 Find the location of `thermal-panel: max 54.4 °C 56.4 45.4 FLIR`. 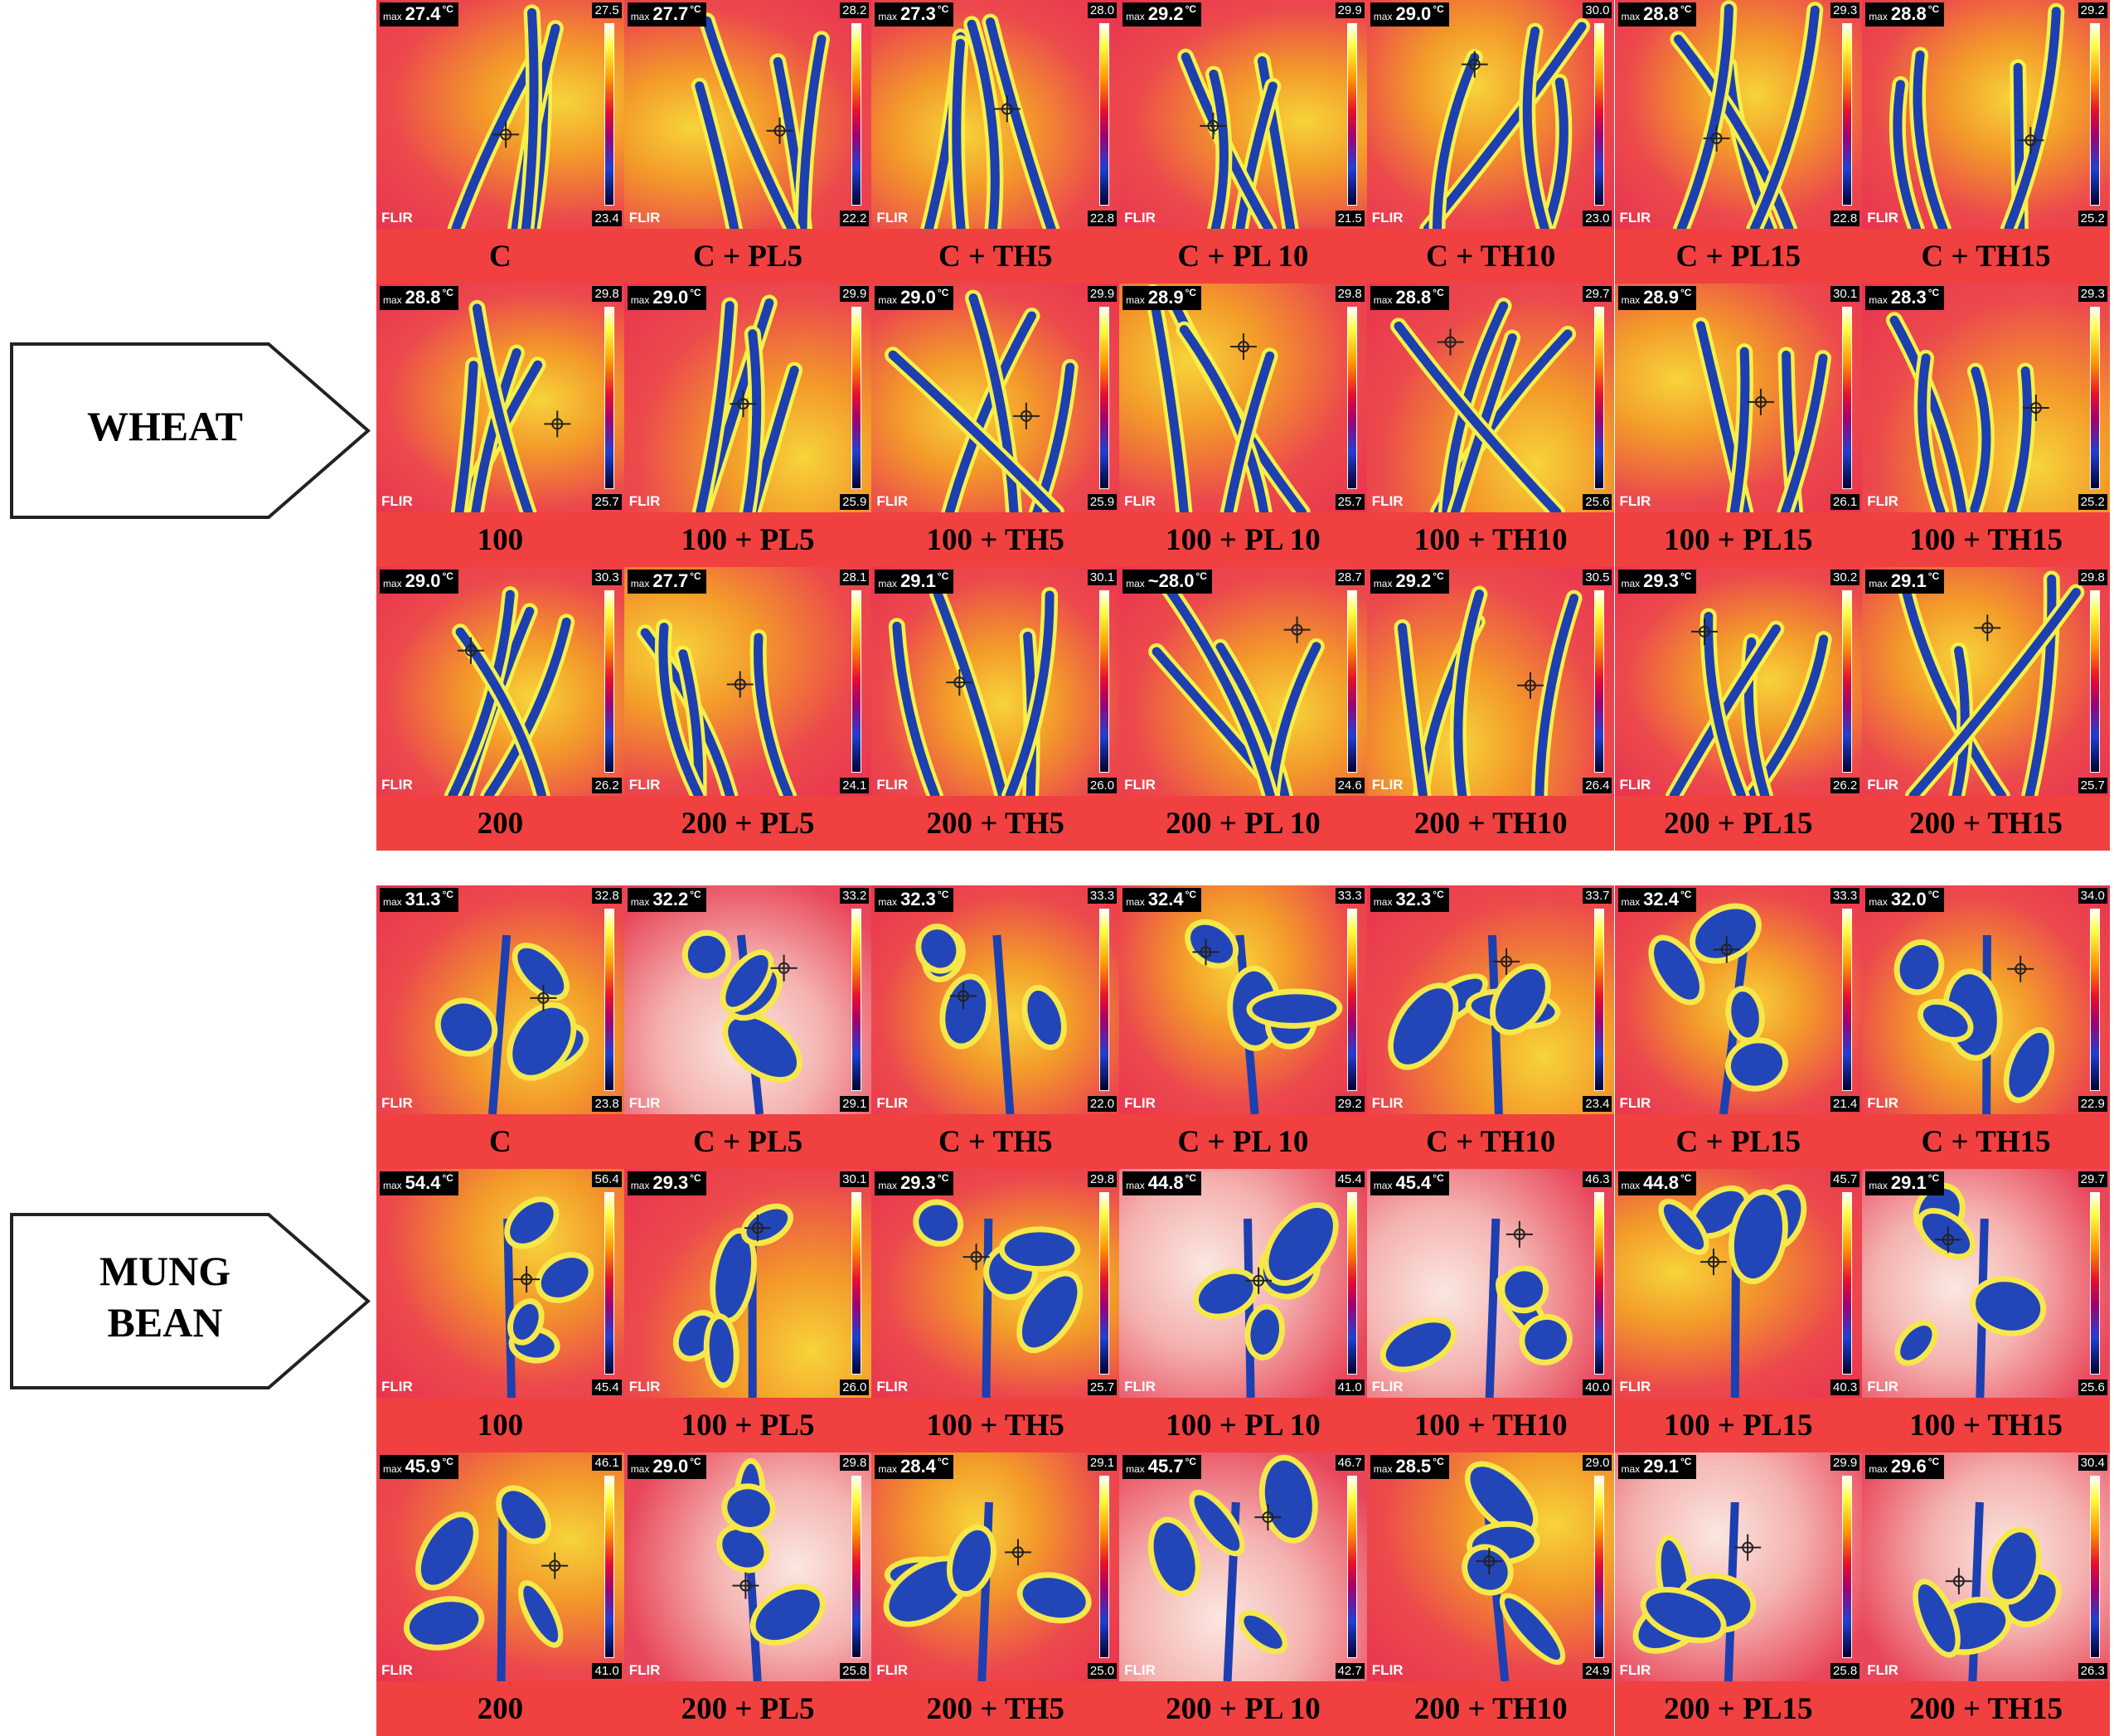

thermal-panel: max 54.4 °C 56.4 45.4 FLIR is located at coordinates (500, 1283).